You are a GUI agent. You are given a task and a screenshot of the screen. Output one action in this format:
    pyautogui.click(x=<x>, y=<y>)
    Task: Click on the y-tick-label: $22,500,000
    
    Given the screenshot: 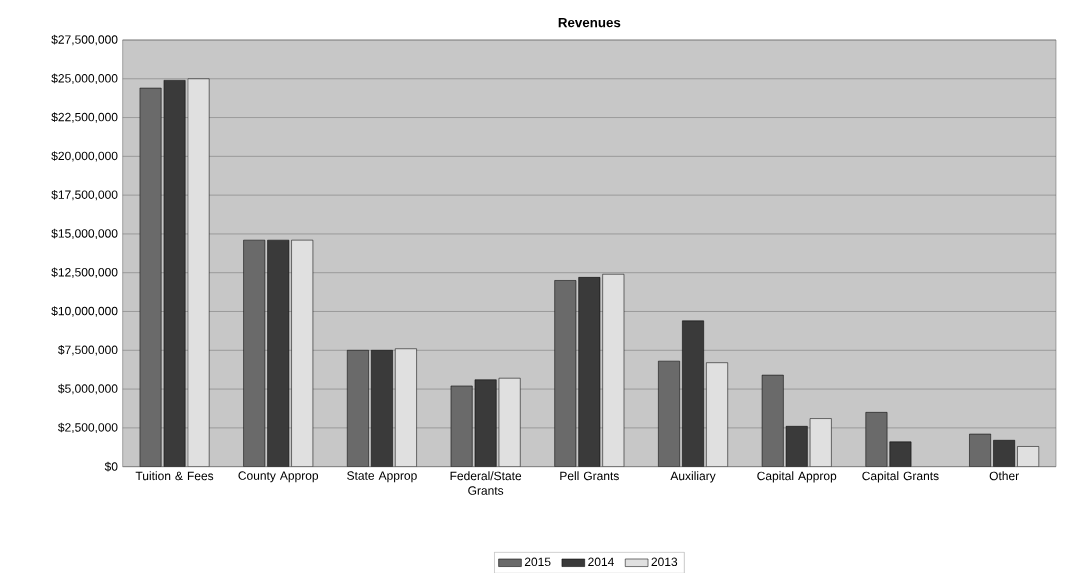 What is the action you would take?
    pyautogui.click(x=84, y=117)
    